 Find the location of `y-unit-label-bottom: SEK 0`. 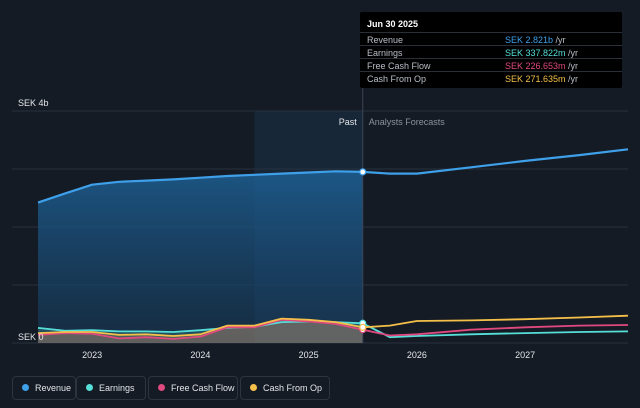

y-unit-label-bottom: SEK 0 is located at coordinates (31, 337).